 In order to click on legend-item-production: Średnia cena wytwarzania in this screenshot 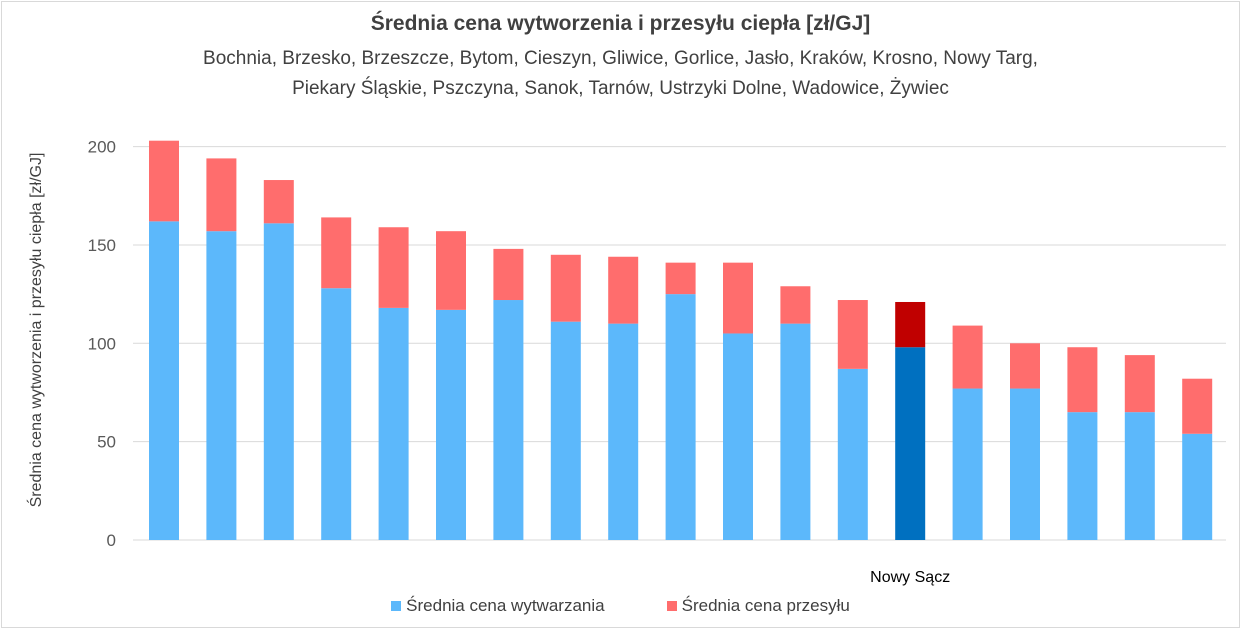, I will do `click(498, 606)`.